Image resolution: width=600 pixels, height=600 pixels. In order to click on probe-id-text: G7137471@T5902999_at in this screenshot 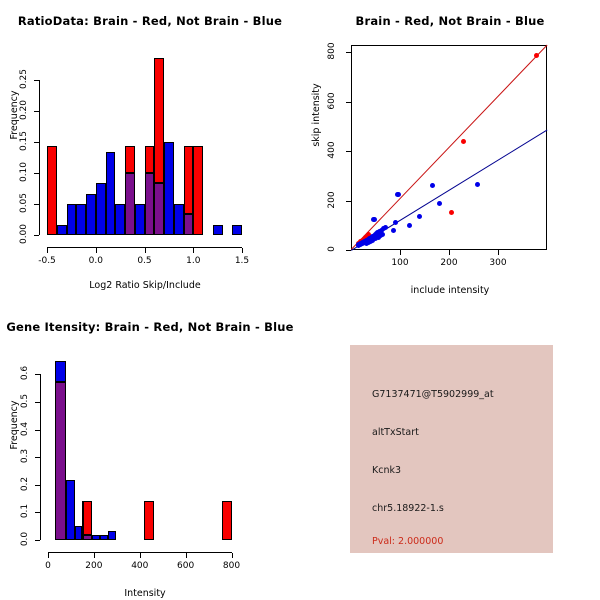, I will do `click(433, 394)`.